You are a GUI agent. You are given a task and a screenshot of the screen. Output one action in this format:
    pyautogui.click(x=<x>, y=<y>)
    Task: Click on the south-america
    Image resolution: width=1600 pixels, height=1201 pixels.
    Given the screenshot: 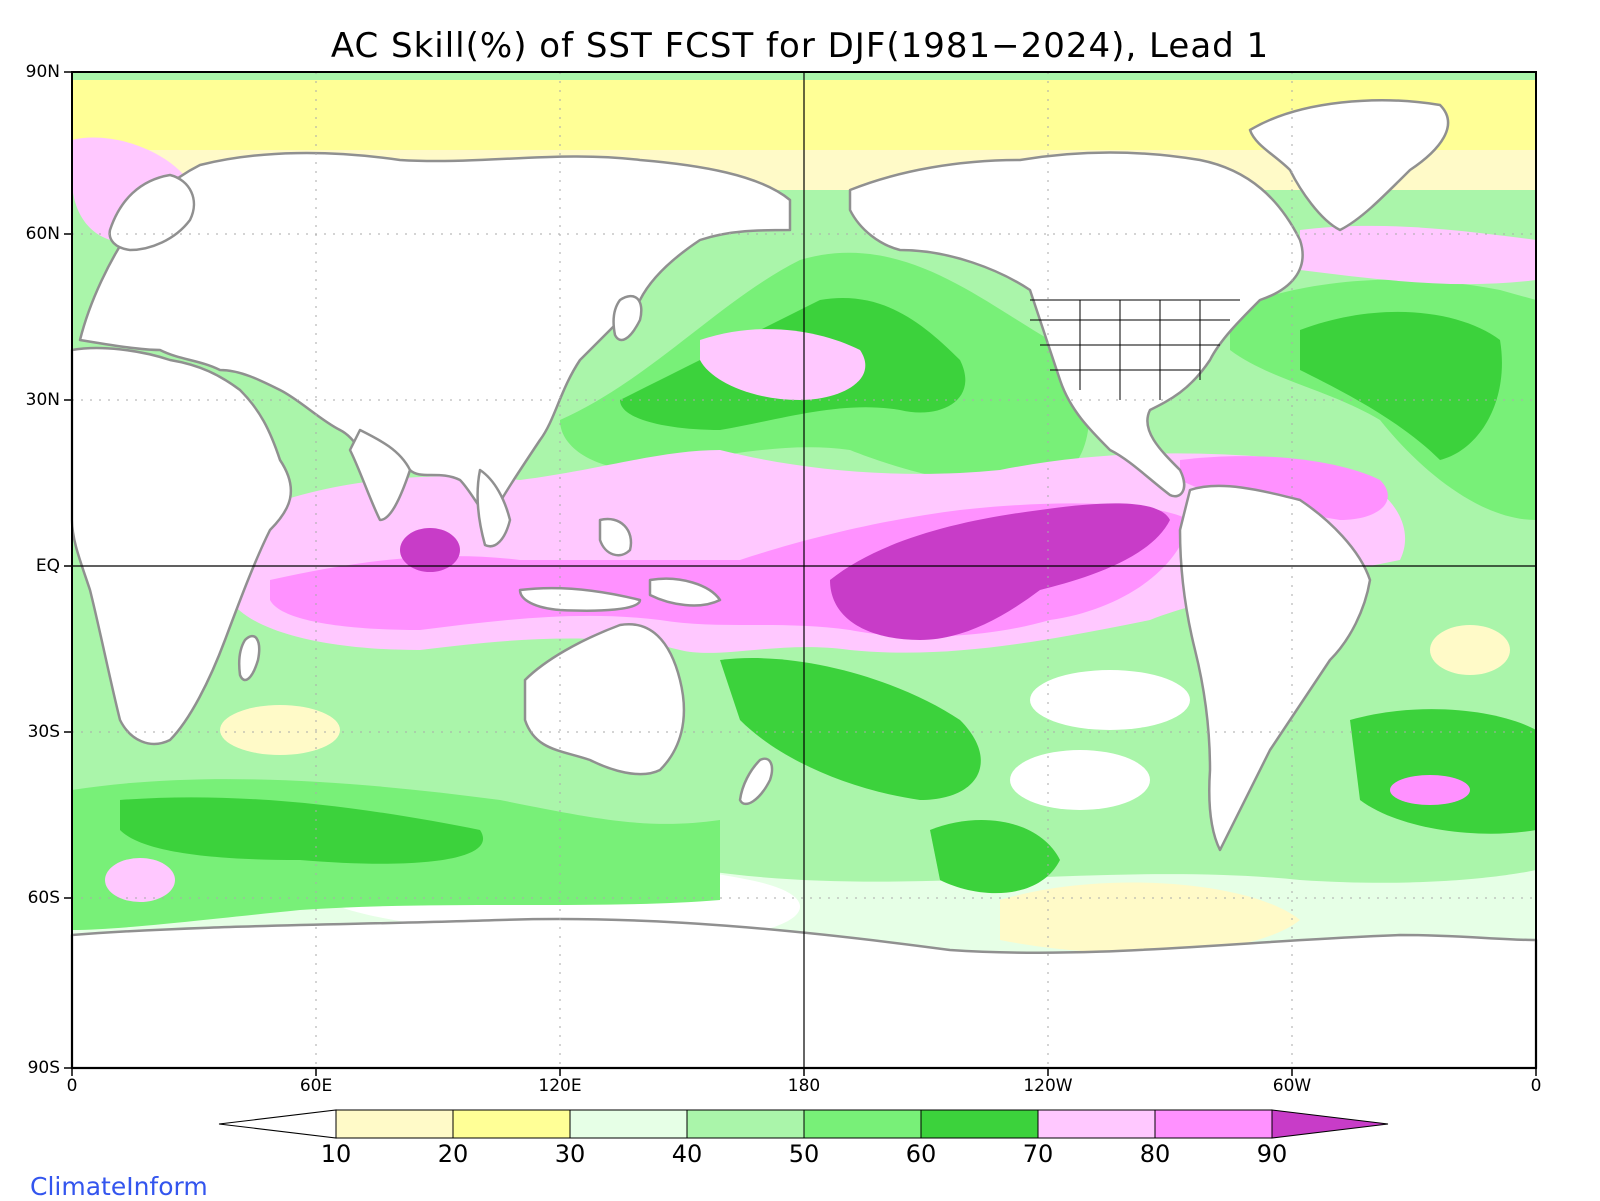 What is the action you would take?
    pyautogui.click(x=1275, y=668)
    